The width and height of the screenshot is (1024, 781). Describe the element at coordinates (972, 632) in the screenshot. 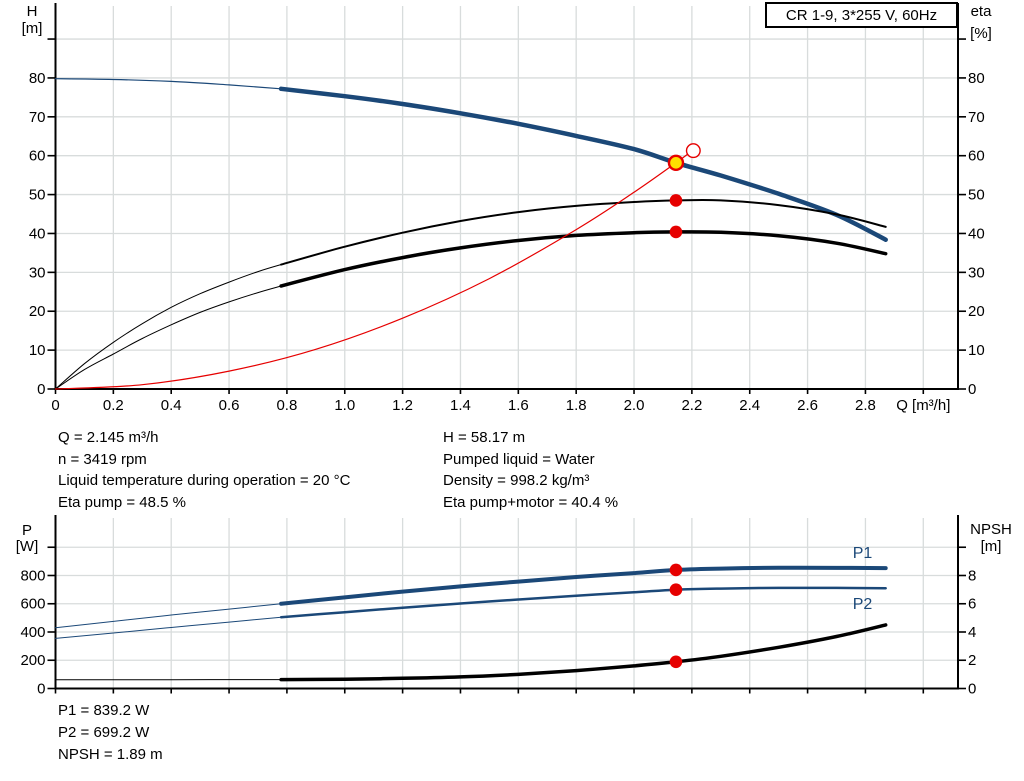

I see `tick-label: 4` at that location.